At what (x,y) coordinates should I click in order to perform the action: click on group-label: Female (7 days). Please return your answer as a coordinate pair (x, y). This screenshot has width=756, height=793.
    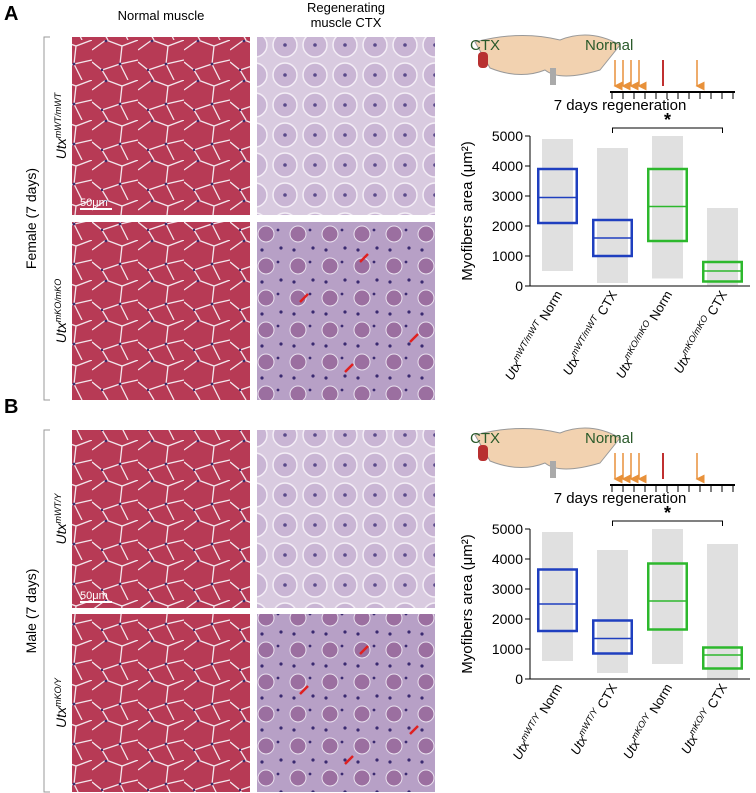
    Looking at the image, I should click on (31, 218).